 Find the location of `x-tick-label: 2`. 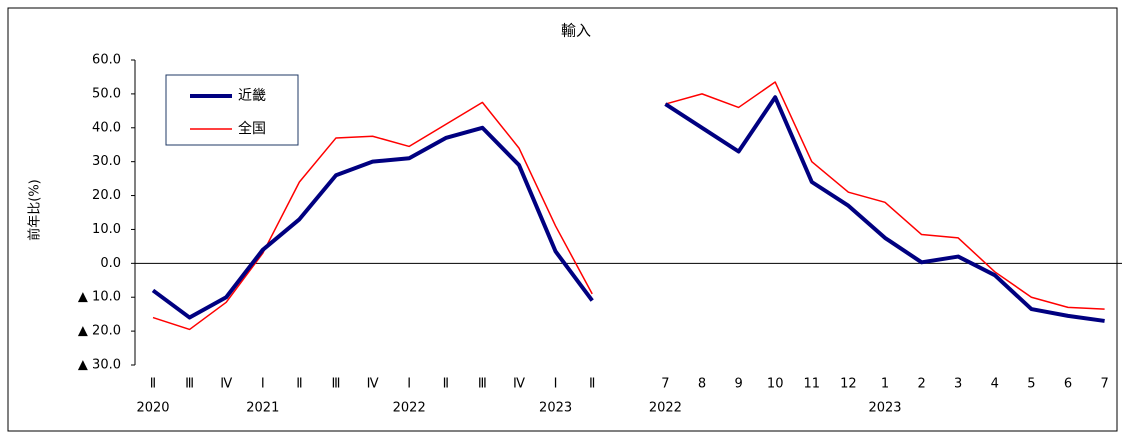

x-tick-label: 2 is located at coordinates (921, 384).